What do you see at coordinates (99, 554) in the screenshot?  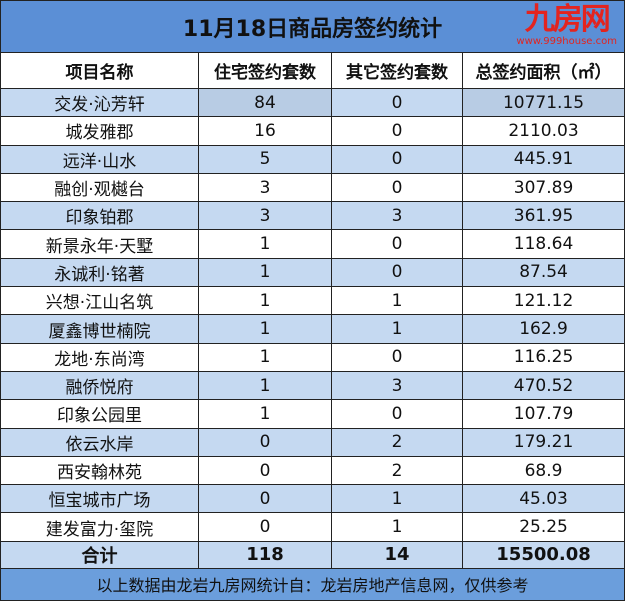 I see `total-cell-project: 合计` at bounding box center [99, 554].